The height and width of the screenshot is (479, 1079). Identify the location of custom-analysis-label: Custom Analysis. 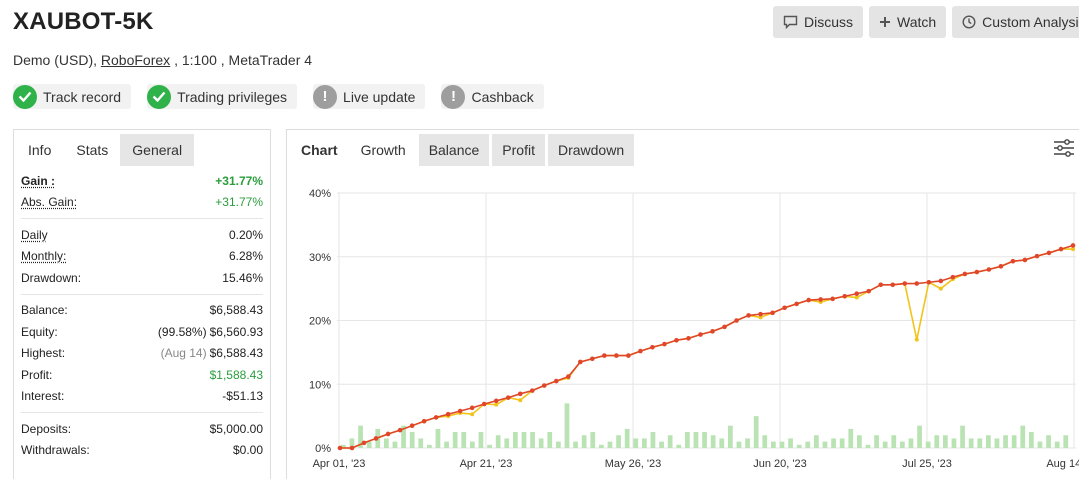
(1030, 22).